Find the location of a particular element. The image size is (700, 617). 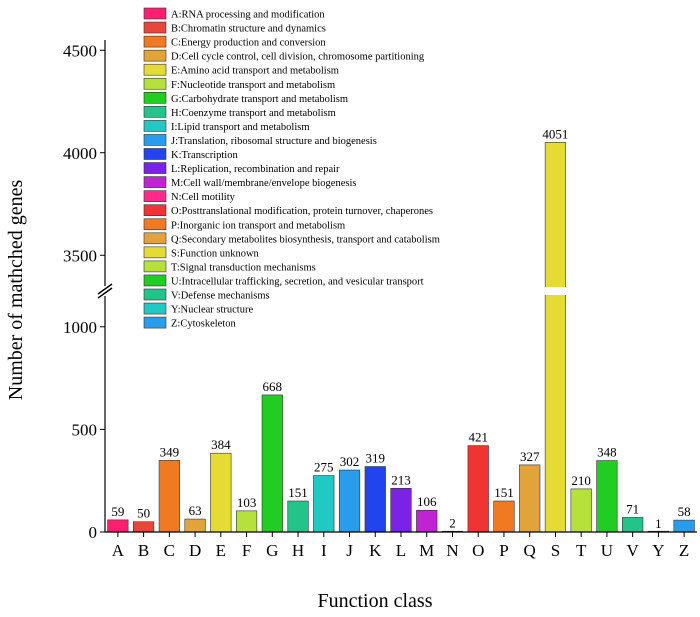

value-label-G: 668 is located at coordinates (273, 386).